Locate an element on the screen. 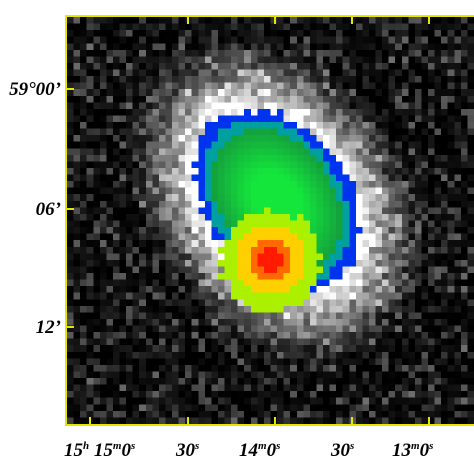  dec-label-12: 12’ is located at coordinates (48, 327).